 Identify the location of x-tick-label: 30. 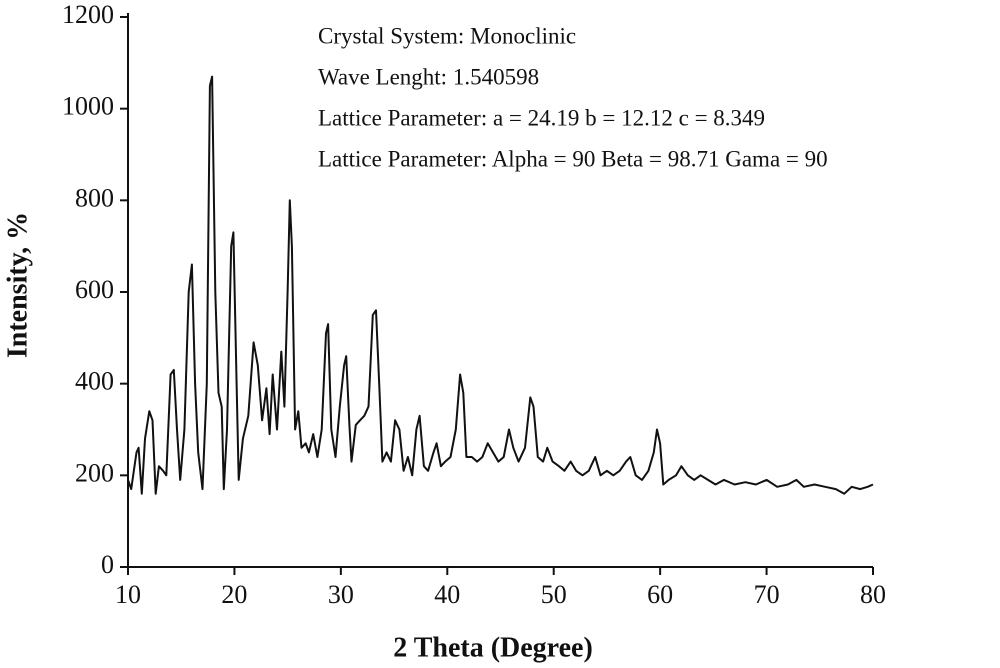
(341, 594).